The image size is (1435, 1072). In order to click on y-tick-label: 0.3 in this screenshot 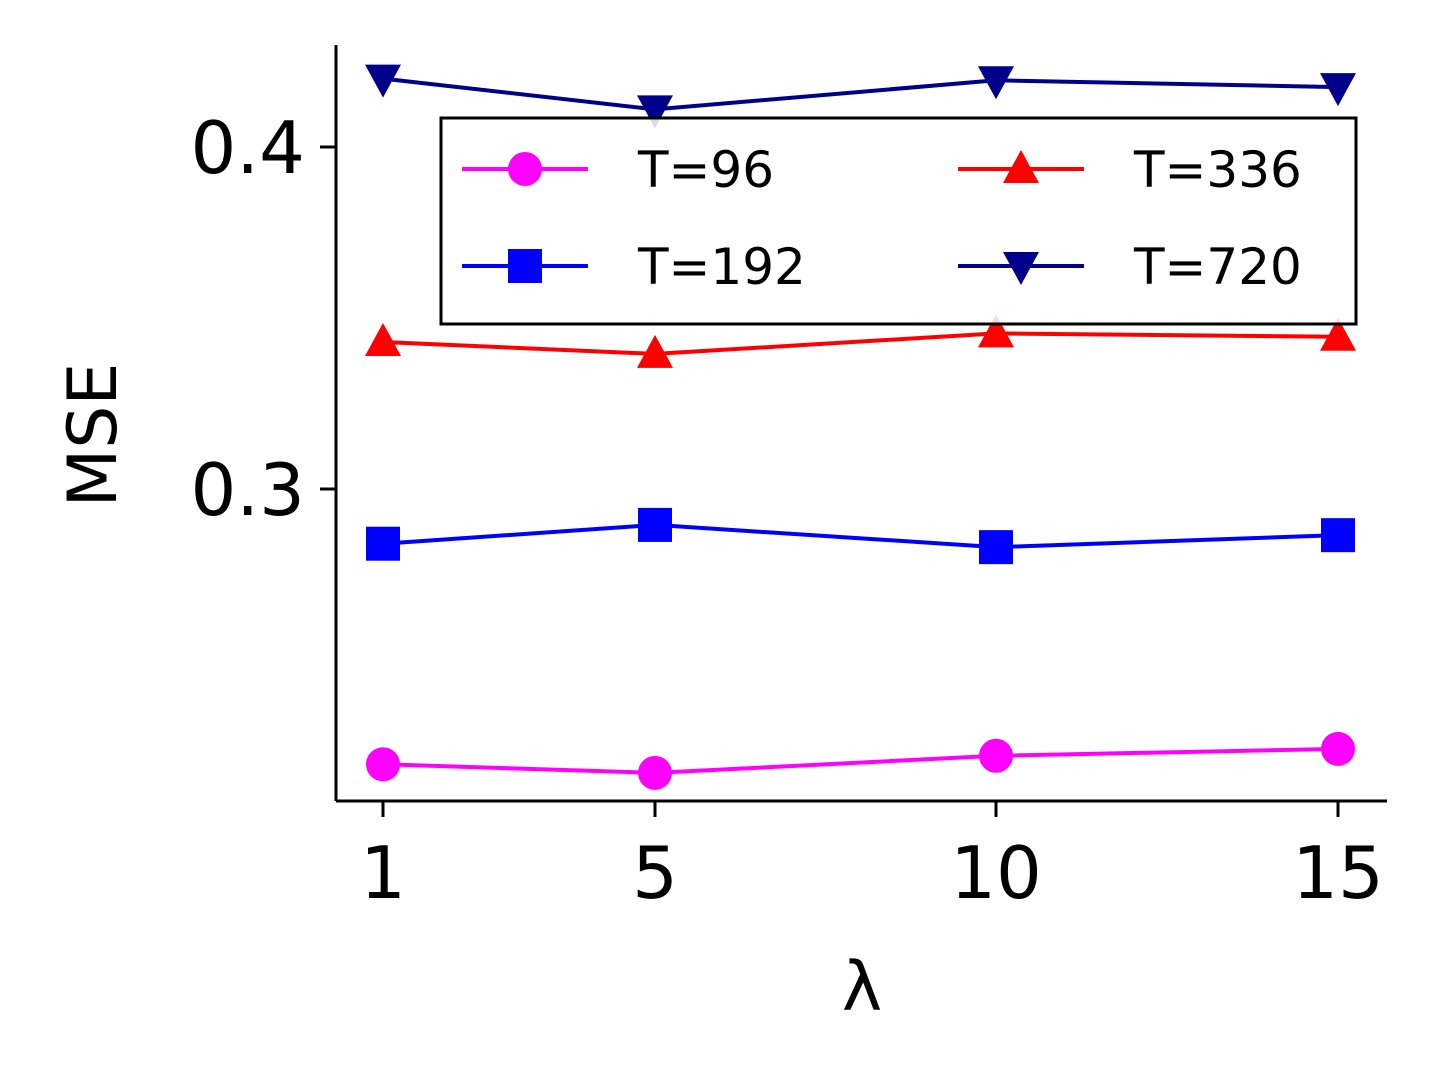, I will do `click(247, 490)`.